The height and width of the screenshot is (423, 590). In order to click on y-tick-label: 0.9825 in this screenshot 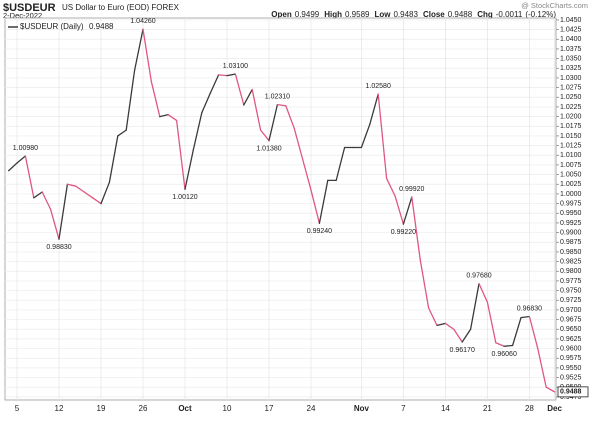, I will do `click(571, 261)`.